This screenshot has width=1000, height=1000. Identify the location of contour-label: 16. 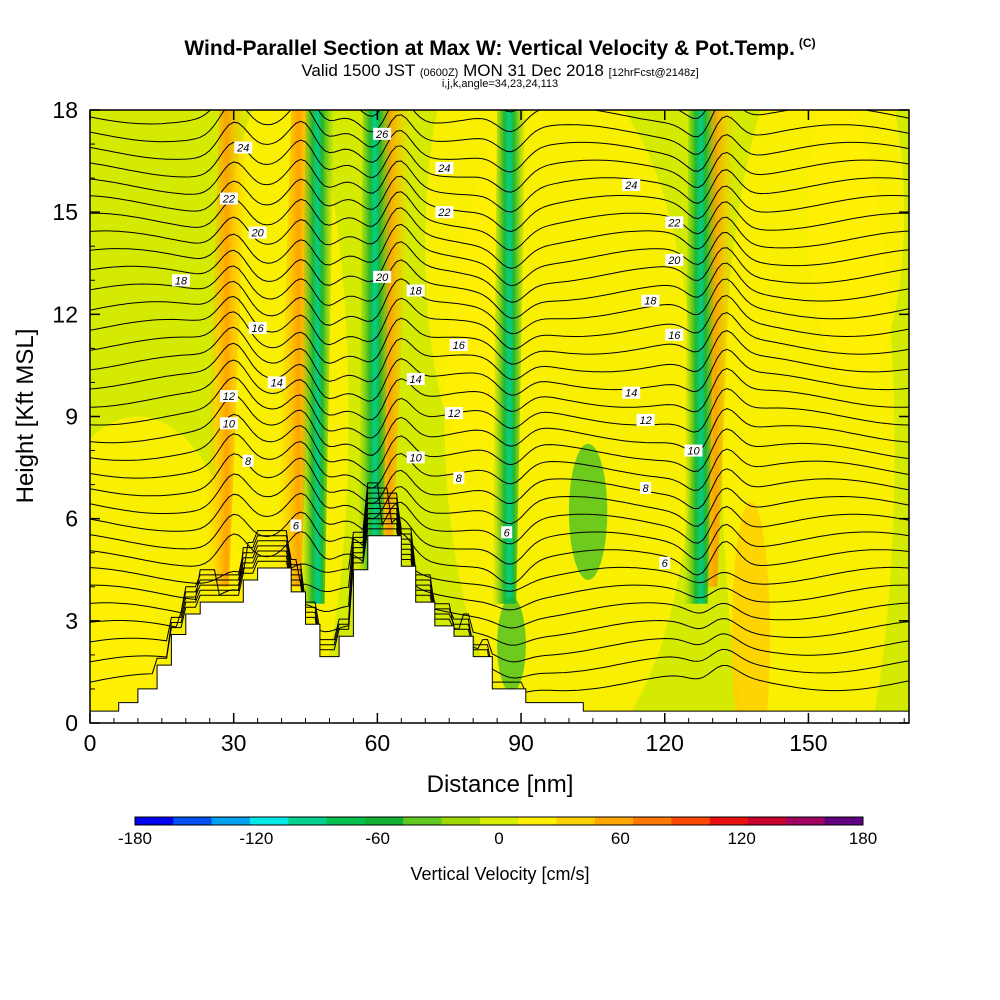
(459, 346).